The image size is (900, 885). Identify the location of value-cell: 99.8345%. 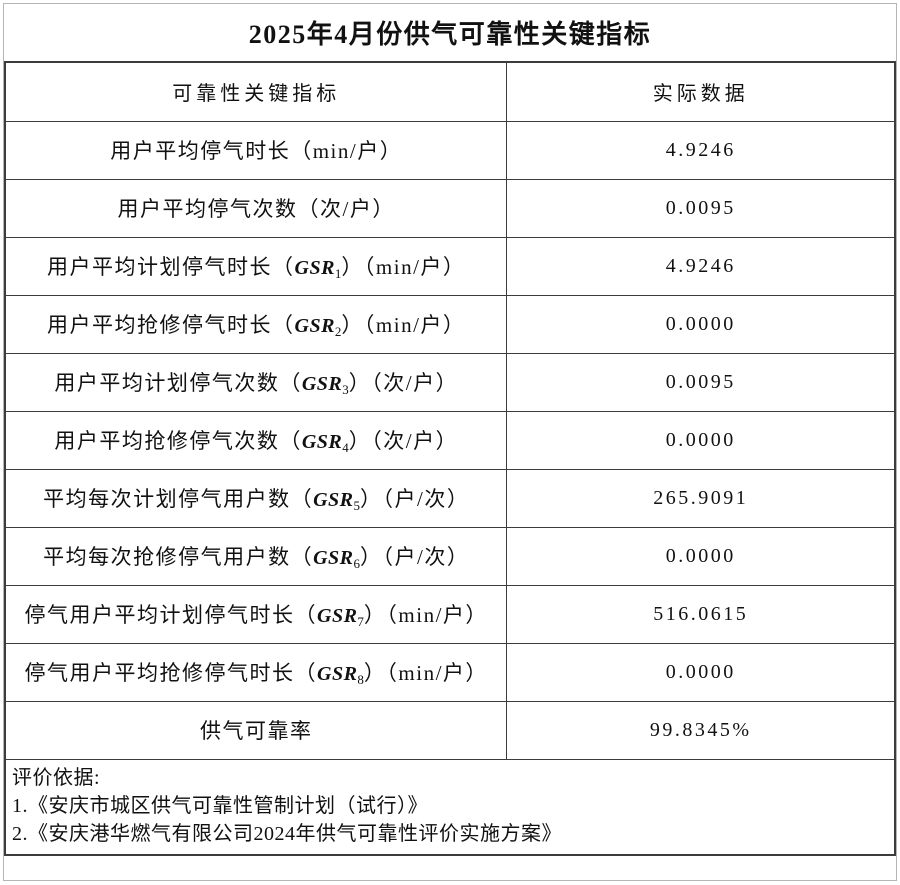
(701, 730).